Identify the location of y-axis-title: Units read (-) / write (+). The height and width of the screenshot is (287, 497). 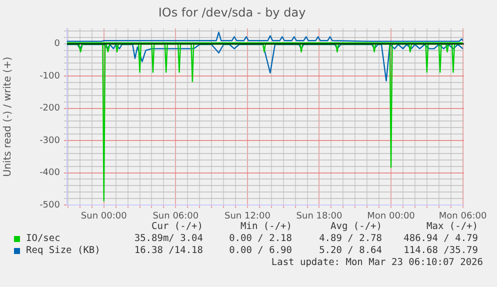
(8, 116).